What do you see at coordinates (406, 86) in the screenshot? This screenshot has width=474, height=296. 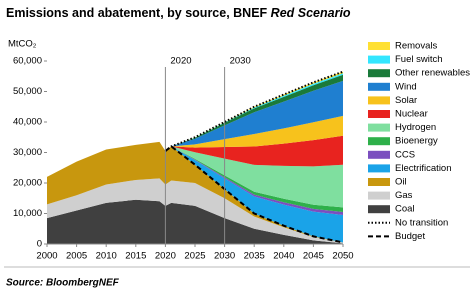 I see `legend-label: Wind` at bounding box center [406, 86].